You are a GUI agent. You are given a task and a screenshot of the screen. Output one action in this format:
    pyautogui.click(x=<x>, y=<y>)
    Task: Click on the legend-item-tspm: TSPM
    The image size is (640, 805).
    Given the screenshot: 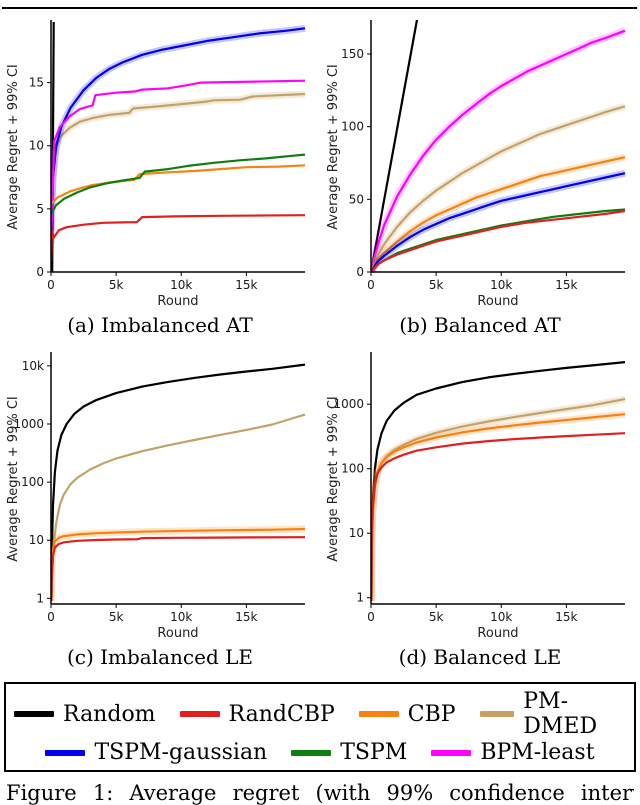 What is the action you would take?
    pyautogui.click(x=349, y=752)
    